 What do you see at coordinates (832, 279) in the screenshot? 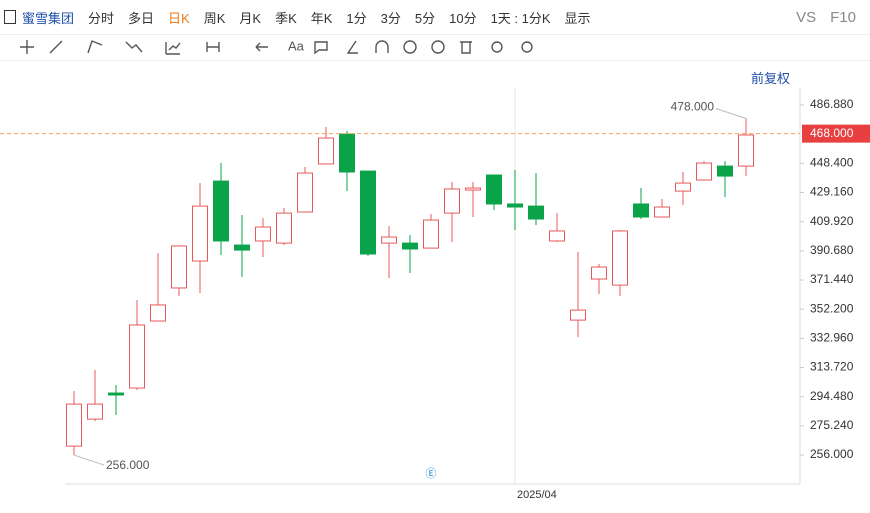
I see `y-tick-label: 371.440` at bounding box center [832, 279].